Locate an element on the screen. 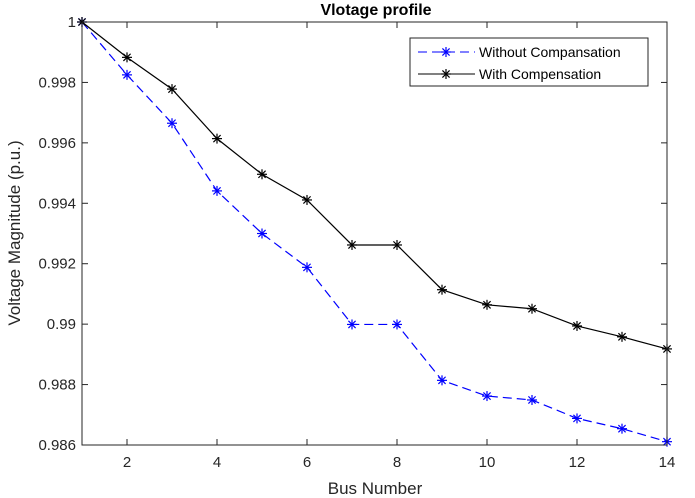 This screenshot has width=695, height=498. y-tick-label: 0.998 is located at coordinates (57, 82).